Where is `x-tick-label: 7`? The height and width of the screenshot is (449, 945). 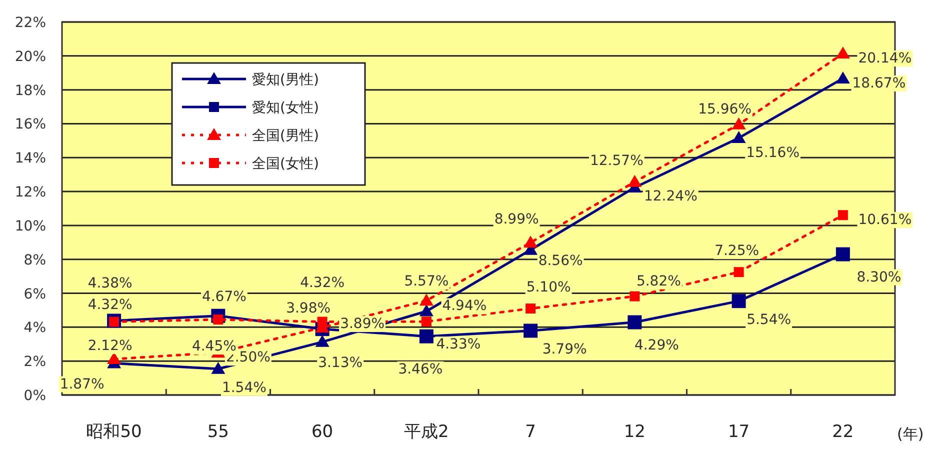 x-tick-label: 7 is located at coordinates (530, 432).